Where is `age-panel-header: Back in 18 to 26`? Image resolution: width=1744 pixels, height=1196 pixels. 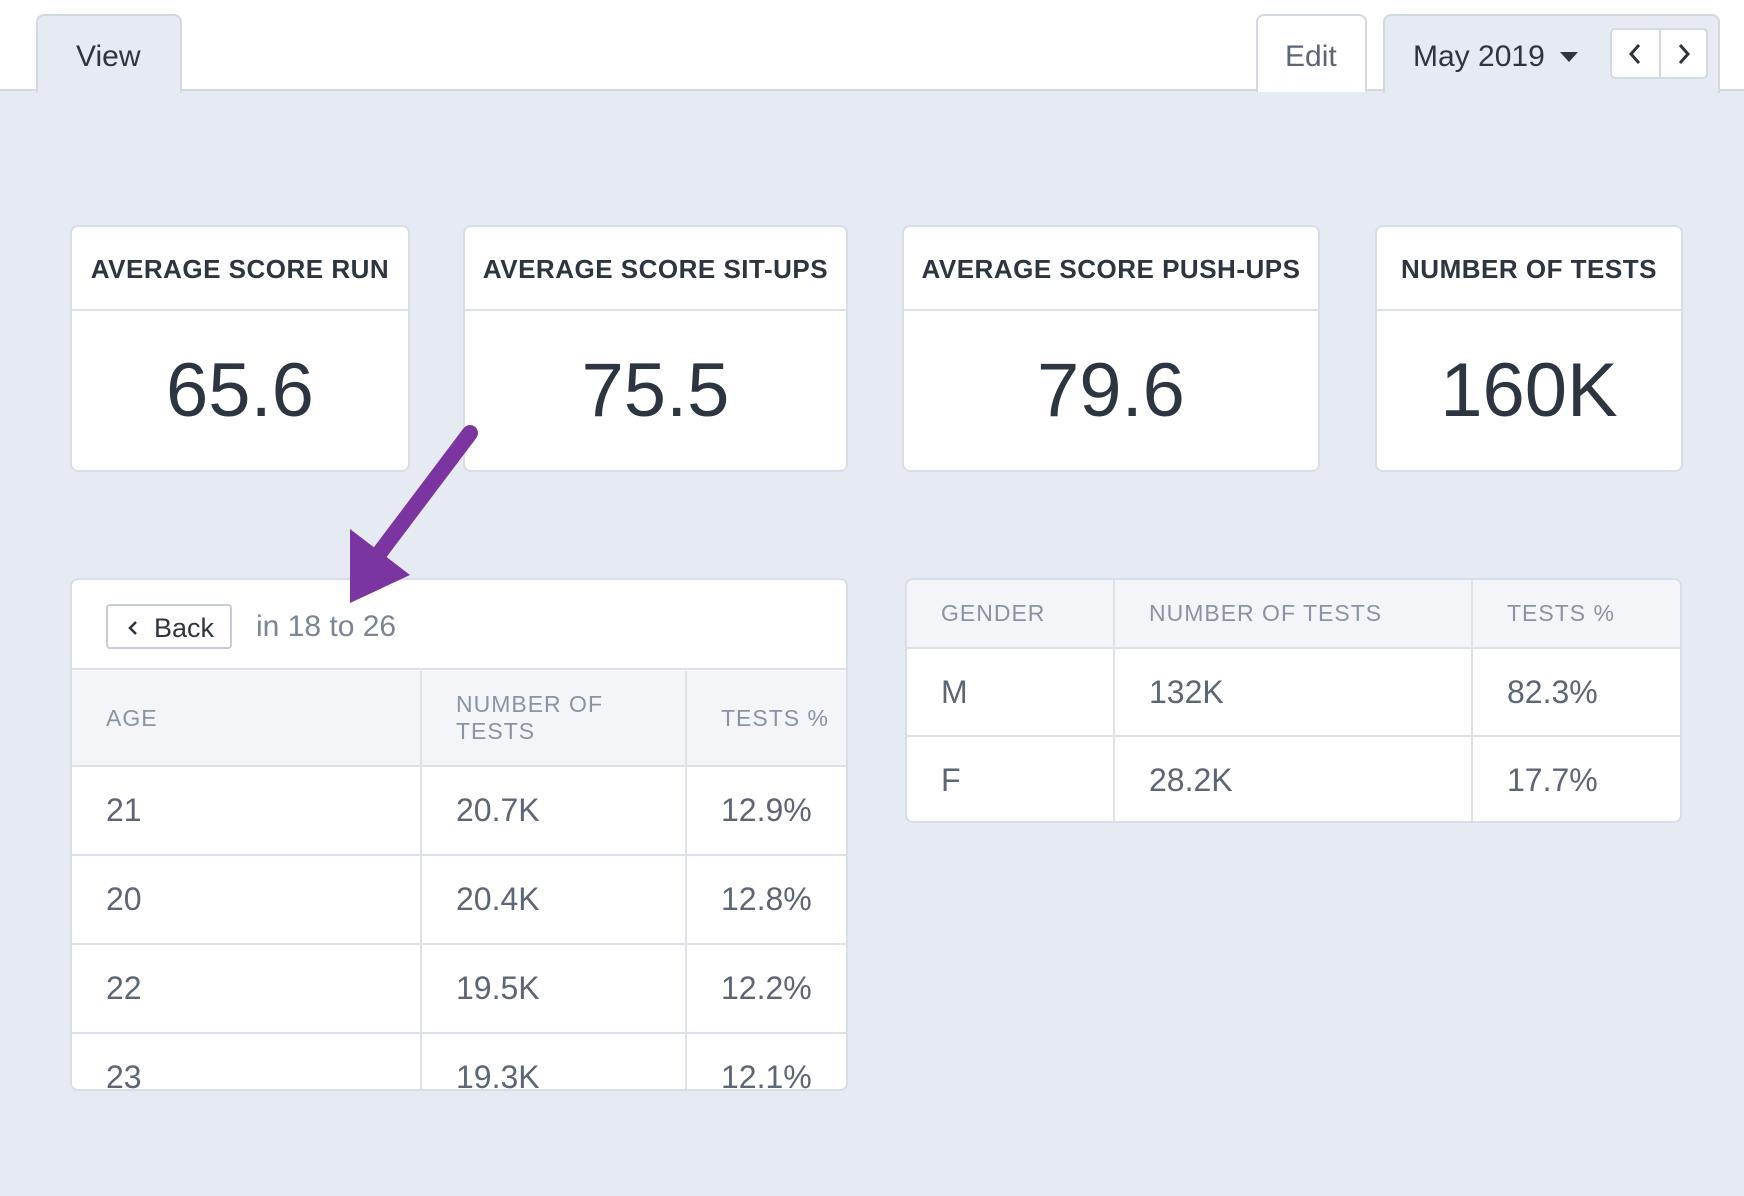
age-panel-header: Back in 18 to 26 is located at coordinates (459, 625).